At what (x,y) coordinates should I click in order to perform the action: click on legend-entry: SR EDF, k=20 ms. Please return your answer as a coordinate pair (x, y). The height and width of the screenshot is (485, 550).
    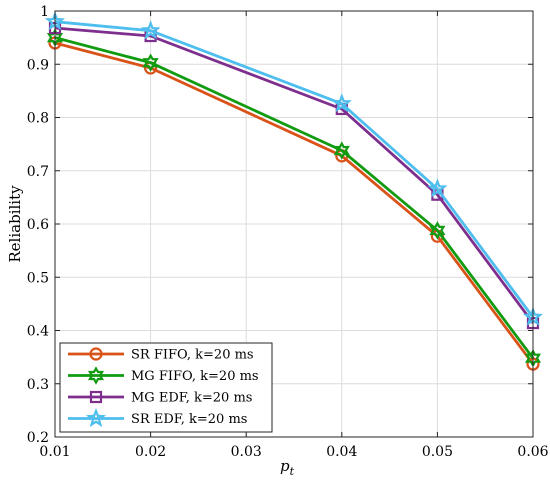
    Looking at the image, I should click on (157, 417).